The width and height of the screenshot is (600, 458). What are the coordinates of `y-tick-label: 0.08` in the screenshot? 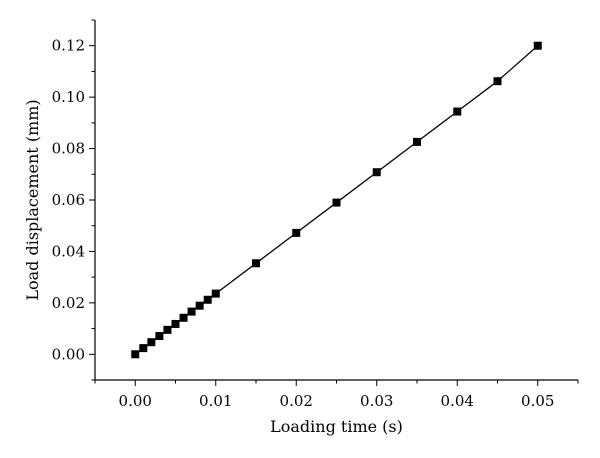 It's located at (68, 149).